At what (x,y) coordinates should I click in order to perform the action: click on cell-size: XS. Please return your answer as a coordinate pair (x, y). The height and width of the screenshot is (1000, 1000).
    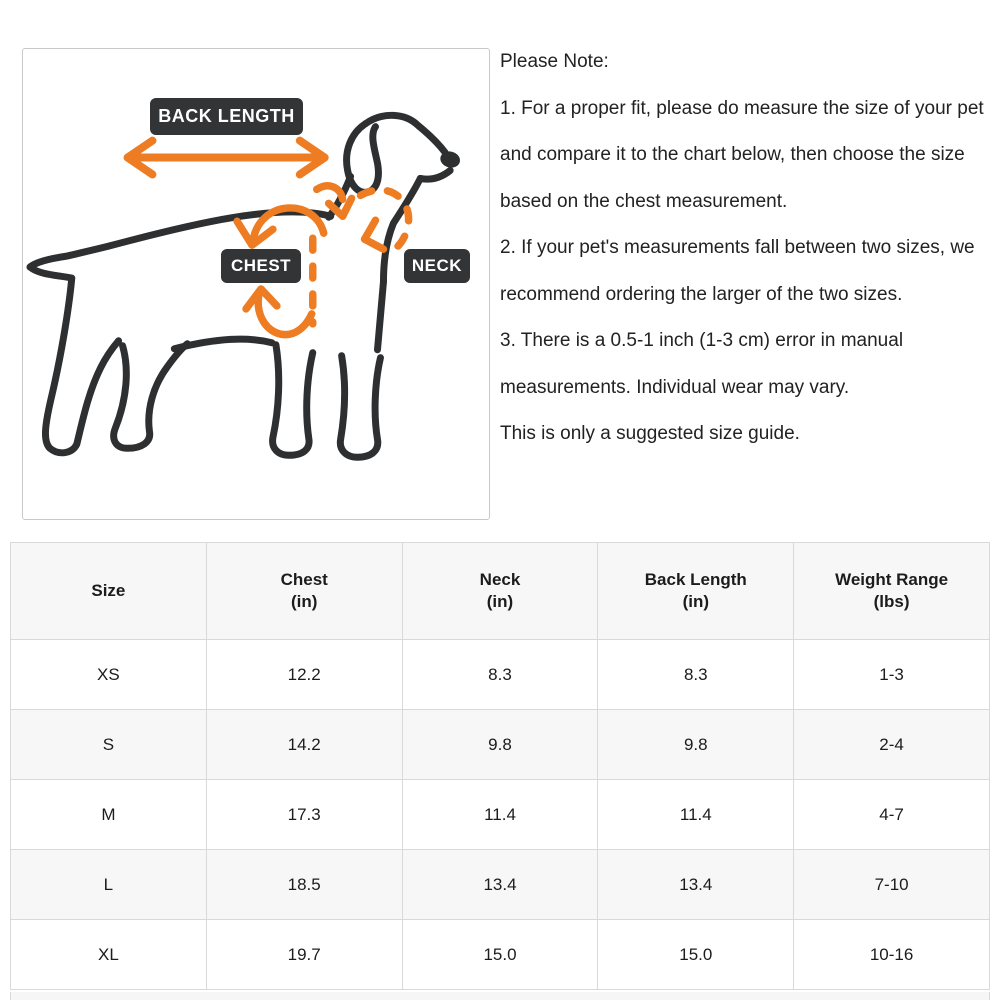
    Looking at the image, I should click on (108, 674).